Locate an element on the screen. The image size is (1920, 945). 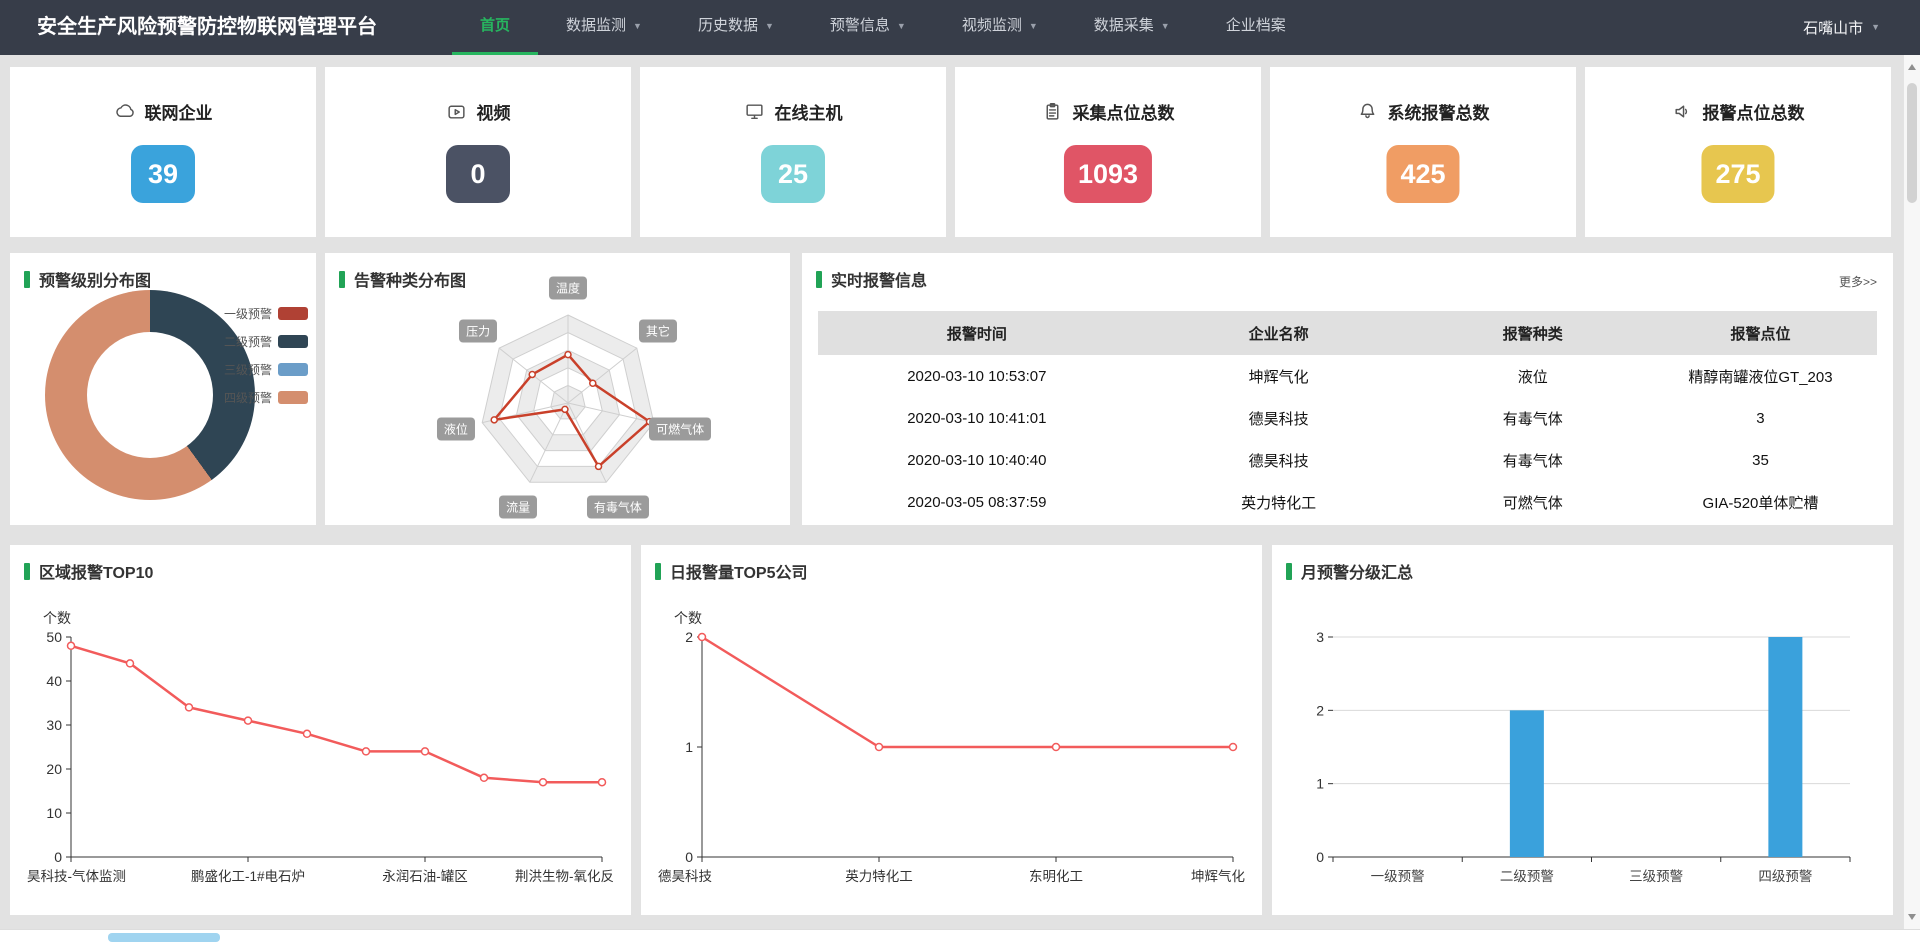
table-cell: 精醇南罐液位GT_203 is located at coordinates (1760, 377).